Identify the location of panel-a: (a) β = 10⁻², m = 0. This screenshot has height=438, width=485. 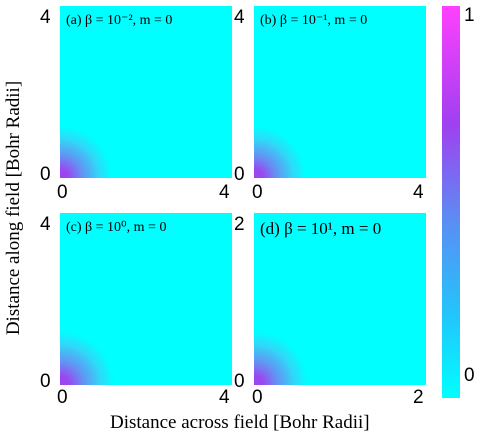
(146, 92).